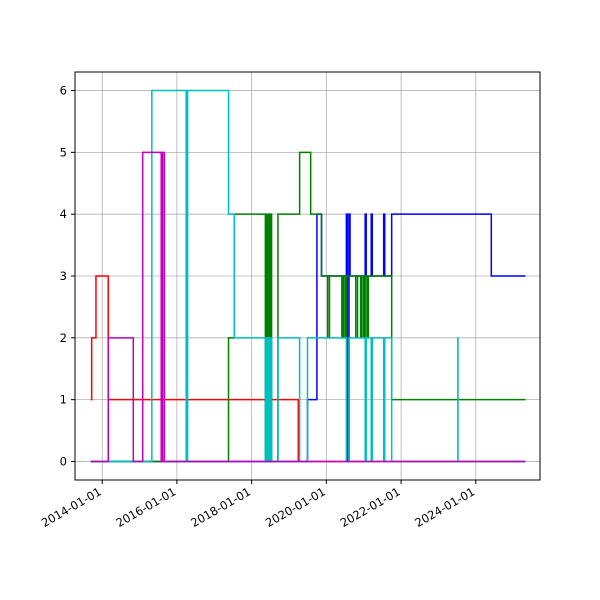 This screenshot has width=600, height=600. Describe the element at coordinates (63, 91) in the screenshot. I see `y-tick-label-6: 6` at that location.